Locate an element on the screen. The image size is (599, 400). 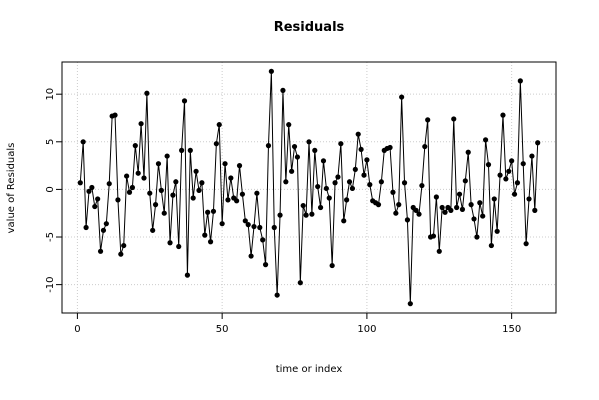
chart-title: Residuals is located at coordinates (309, 27).